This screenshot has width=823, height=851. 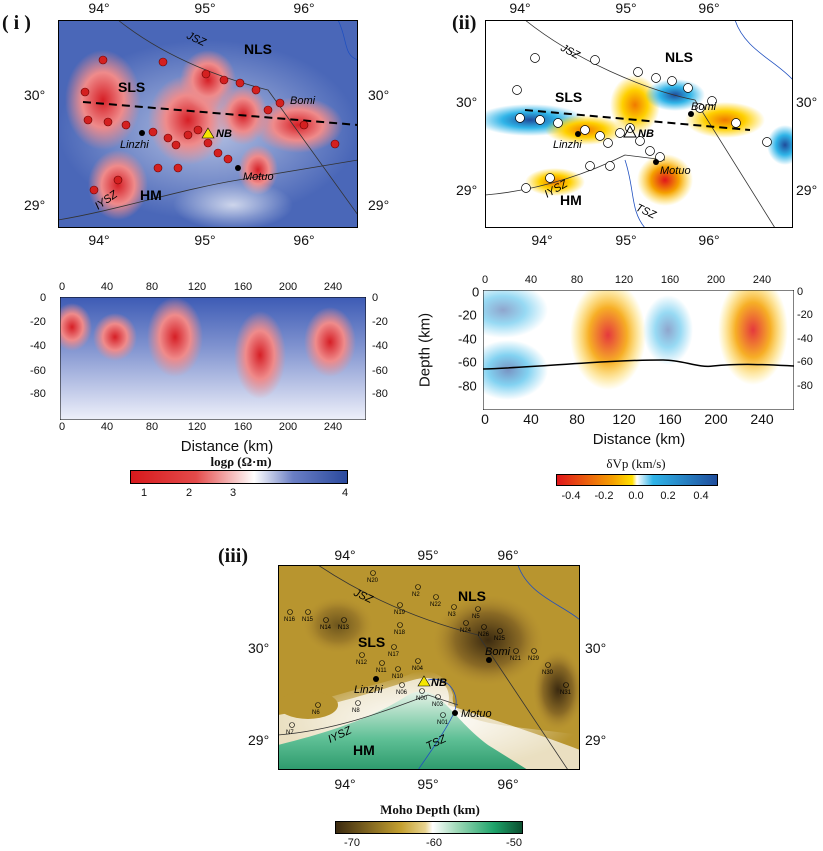 I want to click on station-label: N11, so click(x=381, y=671).